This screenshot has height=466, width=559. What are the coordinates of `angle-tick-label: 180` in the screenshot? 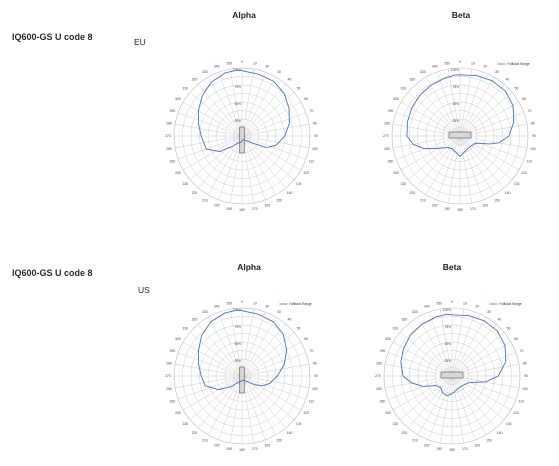 It's located at (452, 450).